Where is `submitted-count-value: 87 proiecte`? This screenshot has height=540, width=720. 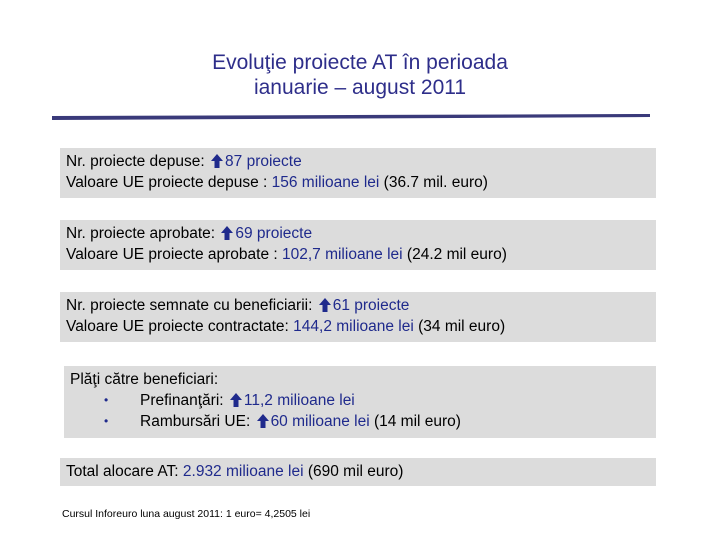
submitted-count-value: 87 proiecte is located at coordinates (263, 161).